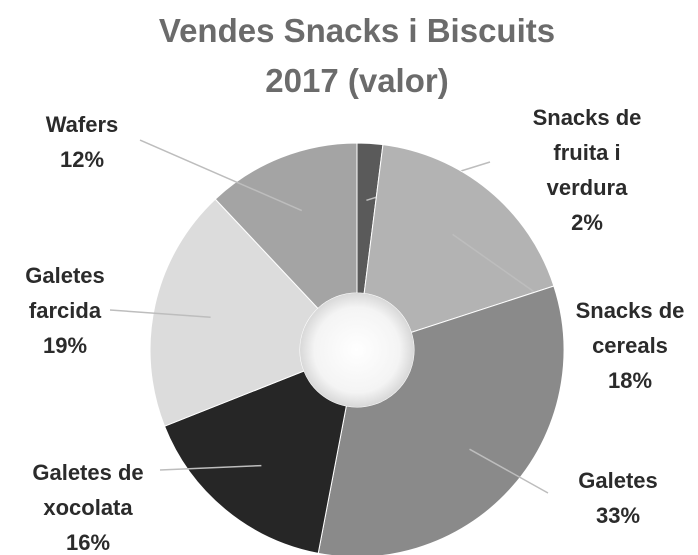 This screenshot has width=698, height=555. I want to click on category-label: Snacks de cereals, so click(630, 328).